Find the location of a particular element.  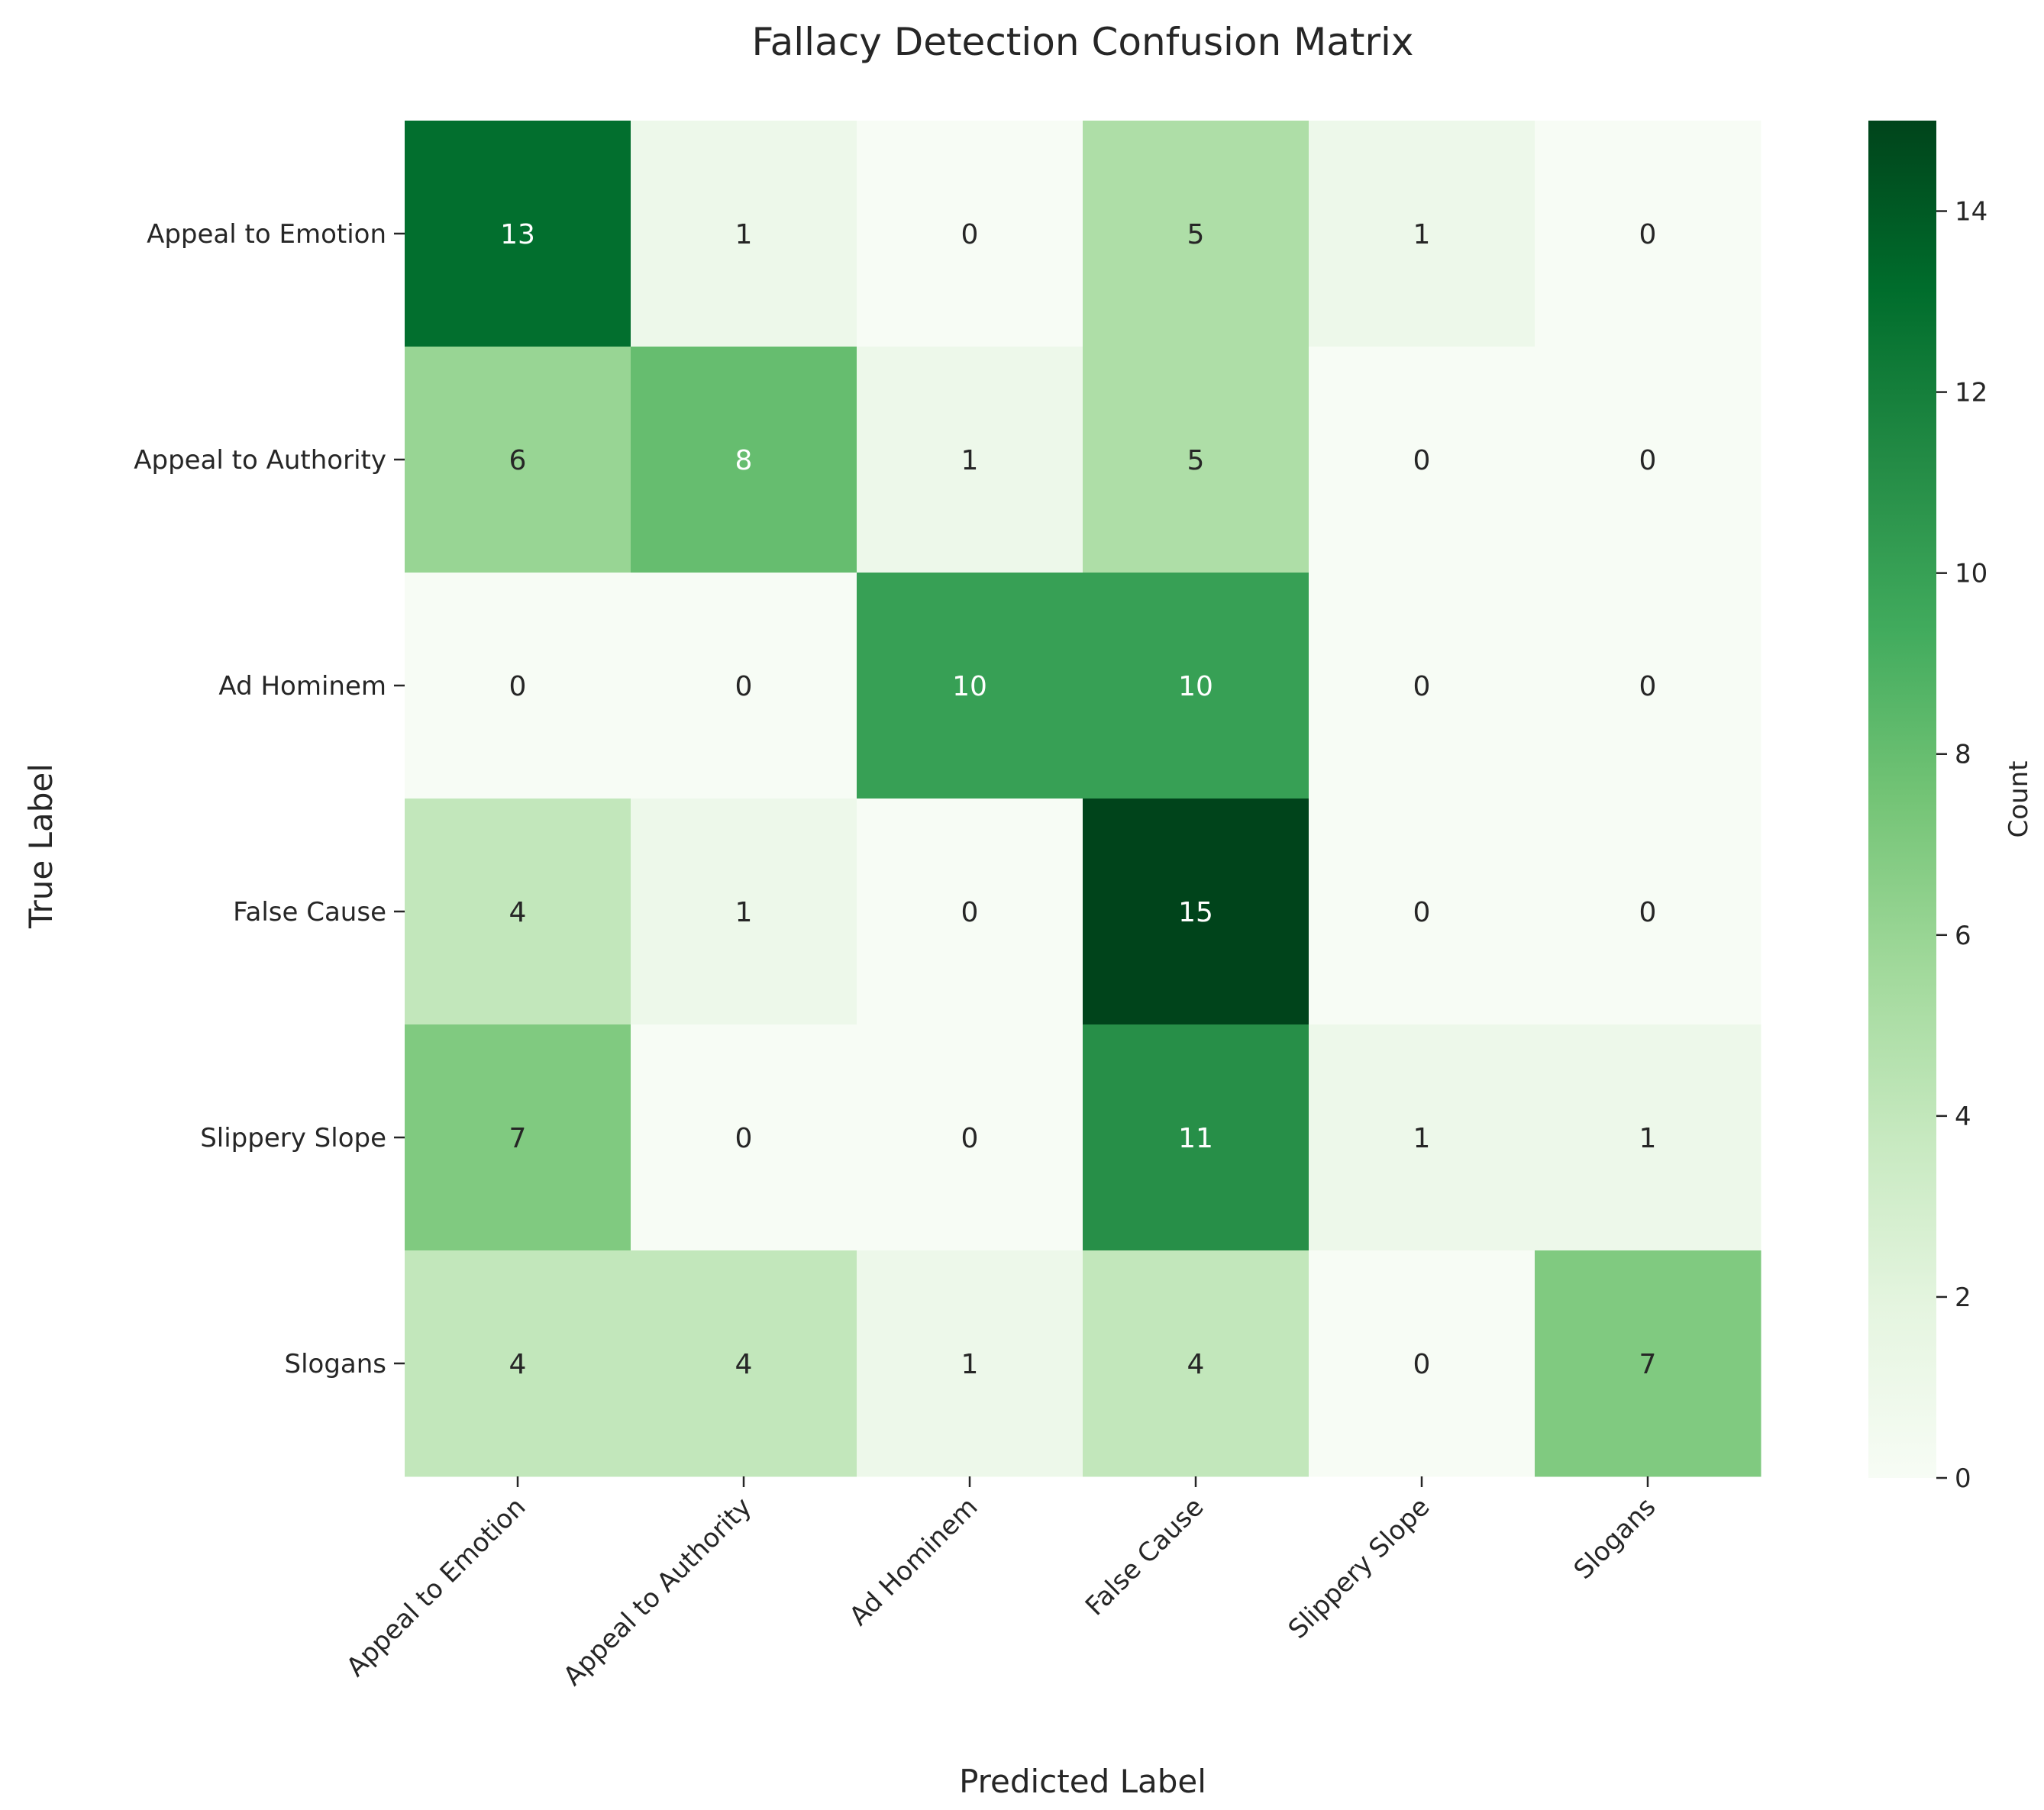

cell-value-r4-c2: 0 is located at coordinates (970, 1138).